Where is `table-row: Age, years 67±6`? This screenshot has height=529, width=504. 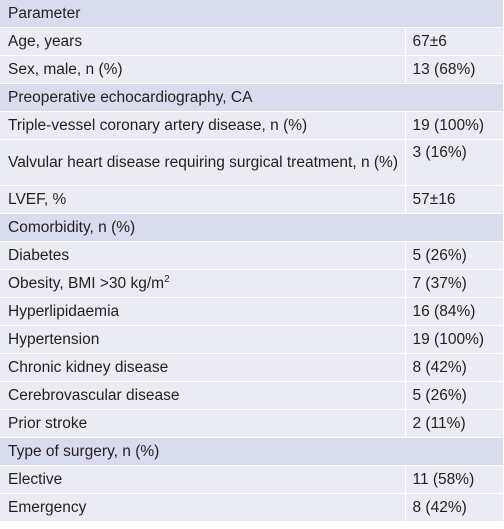
table-row: Age, years 67±6 is located at coordinates (251, 41).